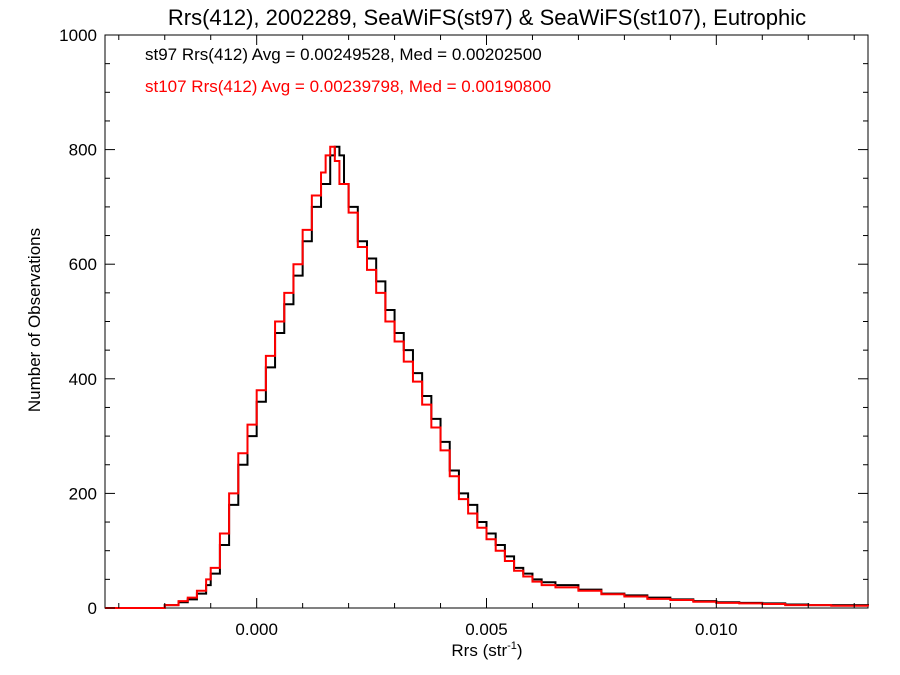 The width and height of the screenshot is (900, 675). I want to click on y-tick-label: 1000, so click(78, 35).